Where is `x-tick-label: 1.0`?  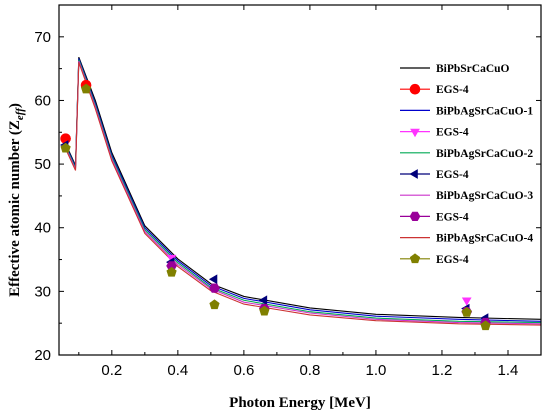 x-tick-label: 1.0 is located at coordinates (376, 370).